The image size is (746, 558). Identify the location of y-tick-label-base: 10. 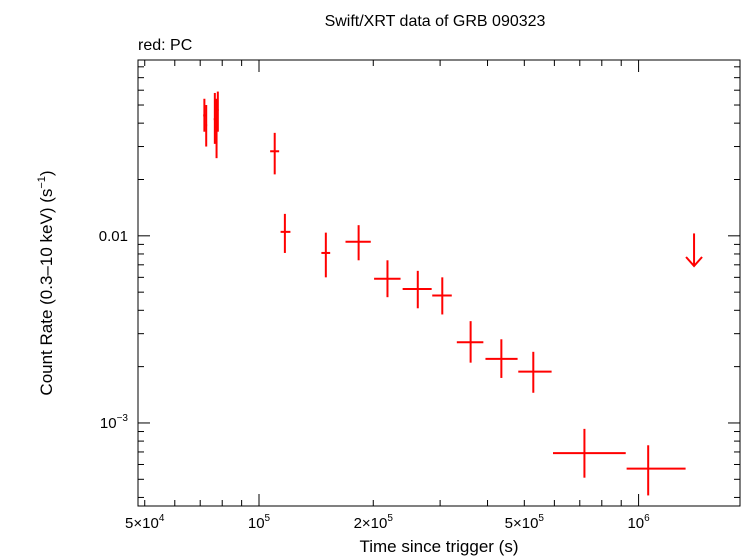
(108, 423).